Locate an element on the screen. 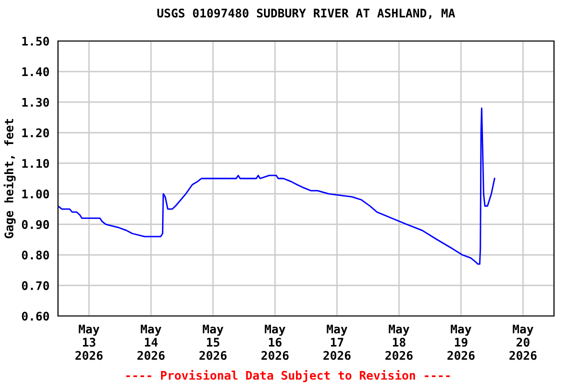 This screenshot has height=384, width=576. y-tick-label: 1.40 is located at coordinates (35, 71).